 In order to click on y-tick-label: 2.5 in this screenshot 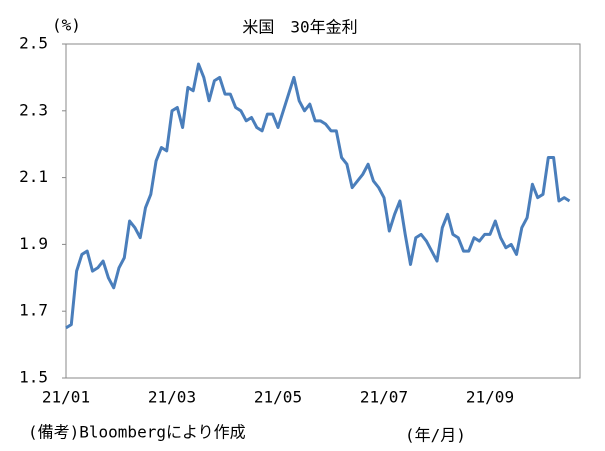, I will do `click(33, 43)`.